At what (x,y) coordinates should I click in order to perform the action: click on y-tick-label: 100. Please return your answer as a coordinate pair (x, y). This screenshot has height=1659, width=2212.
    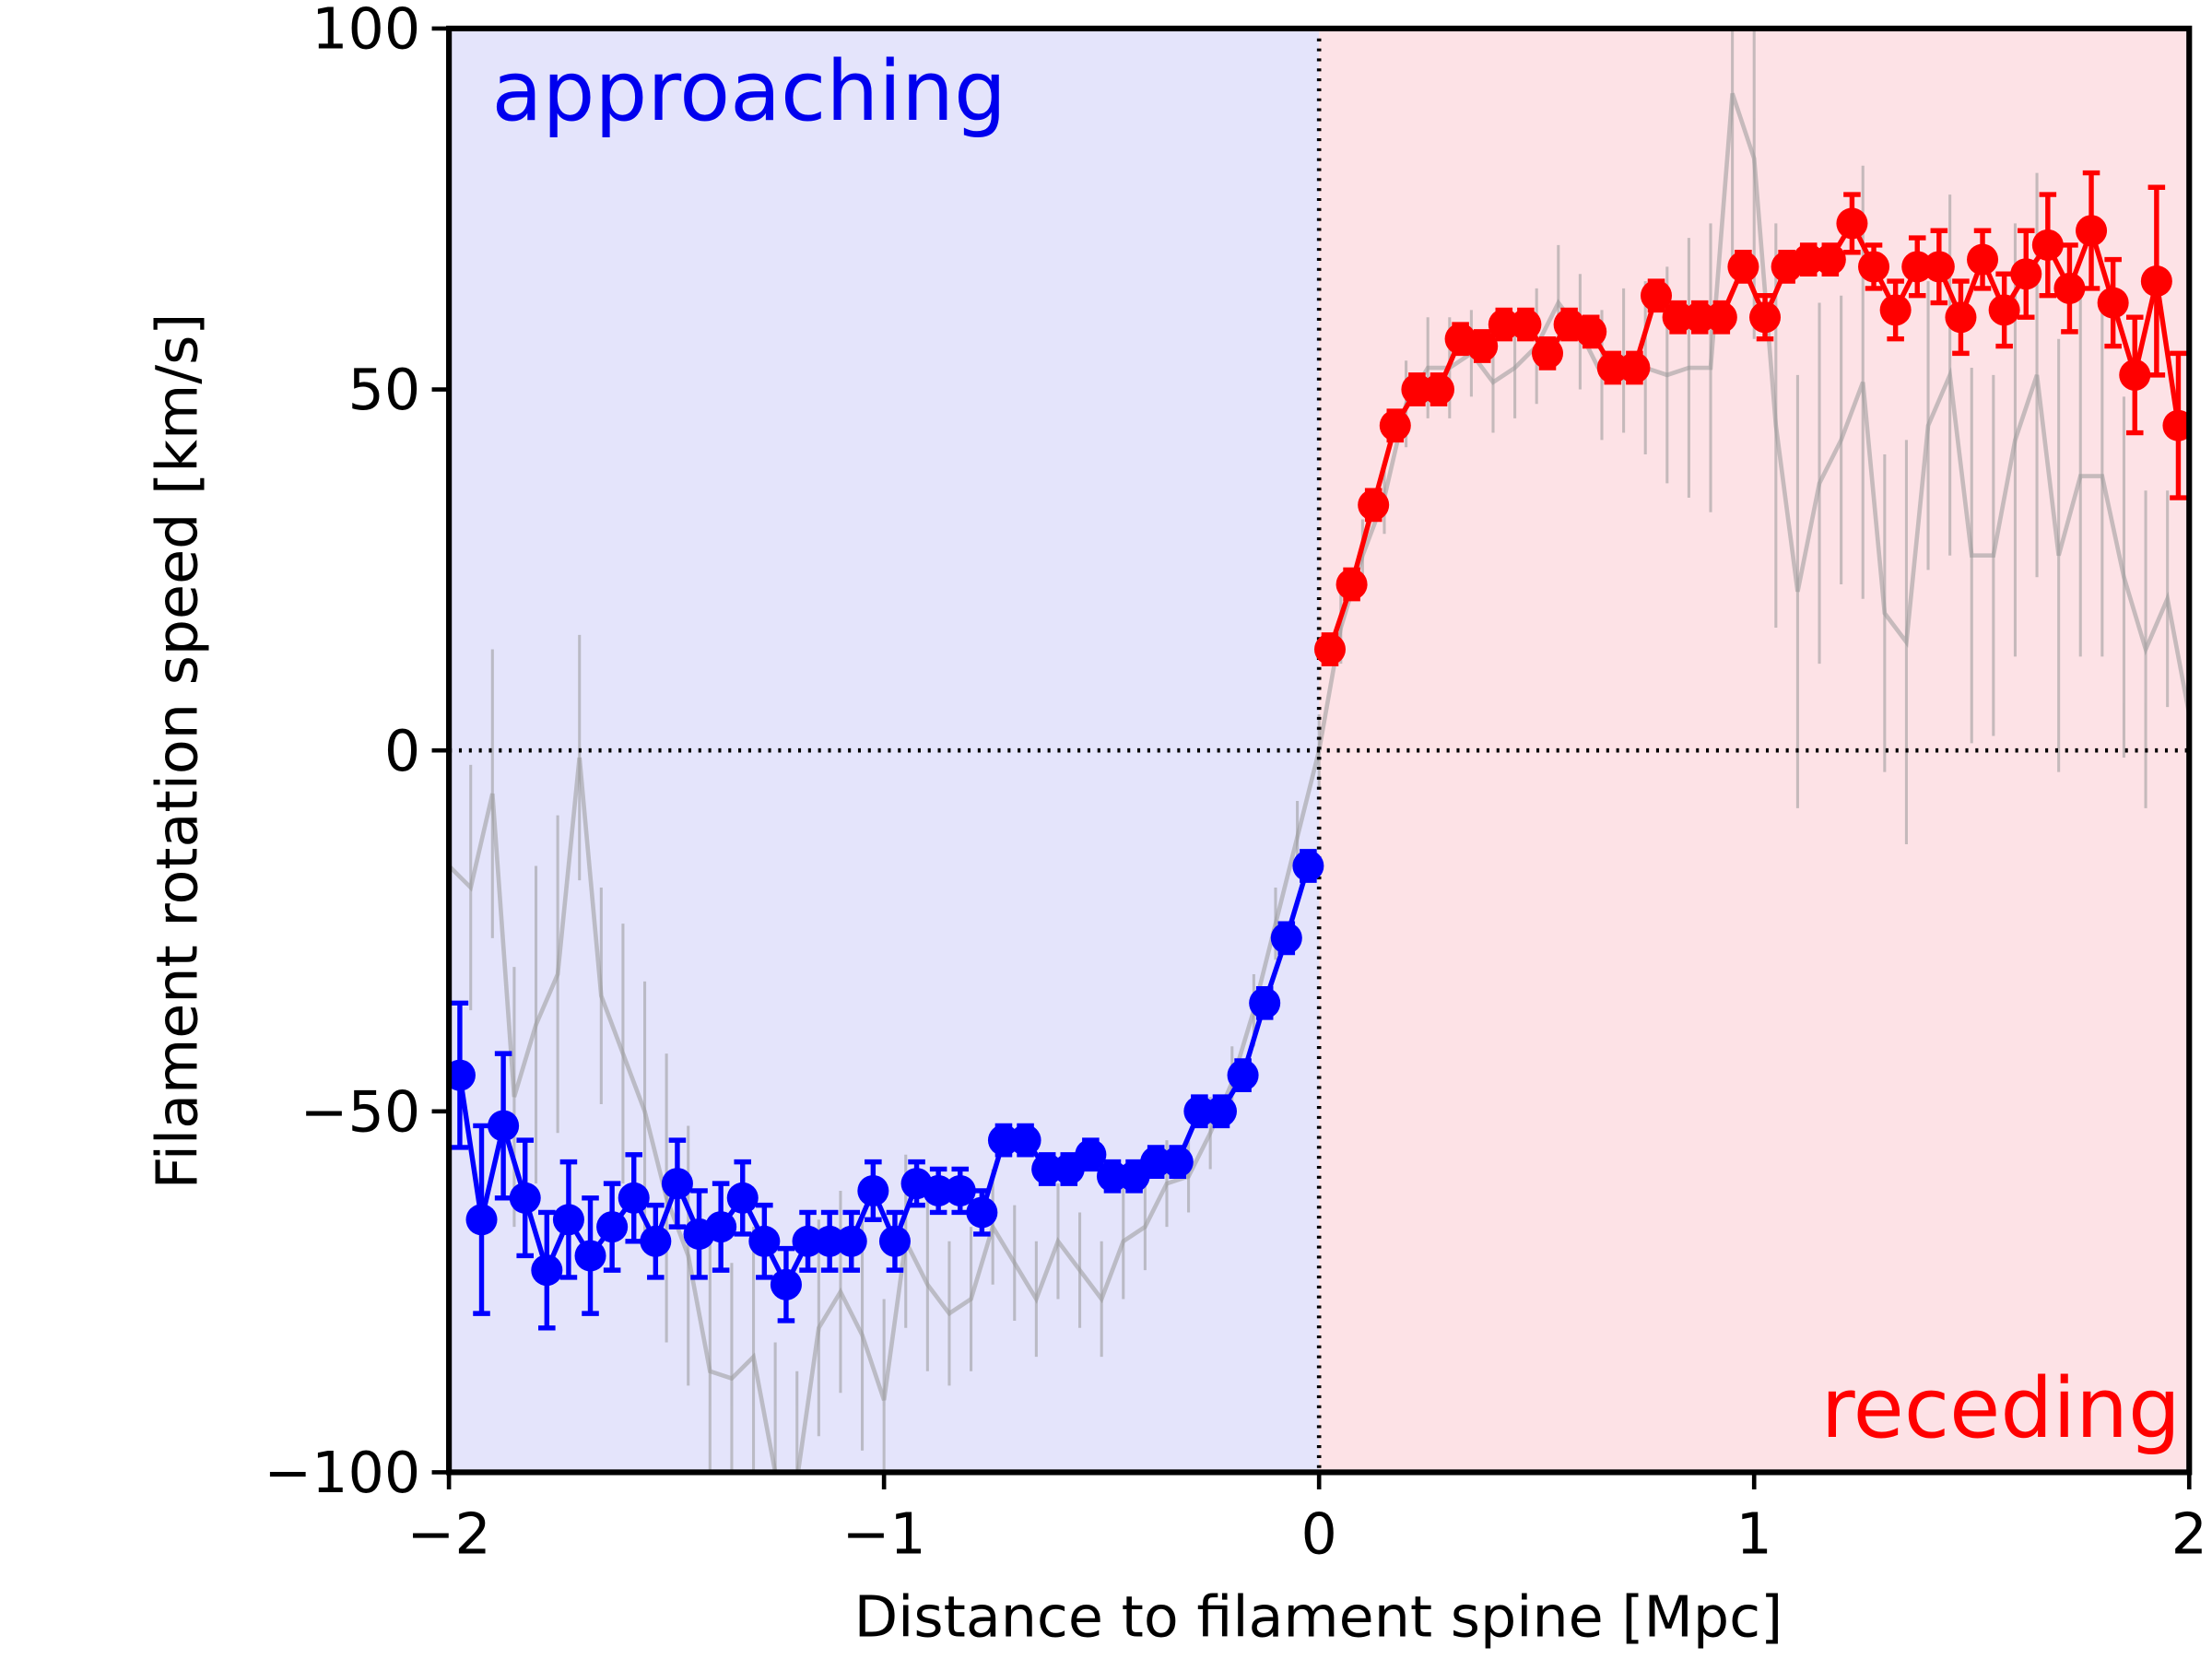
    Looking at the image, I should click on (366, 31).